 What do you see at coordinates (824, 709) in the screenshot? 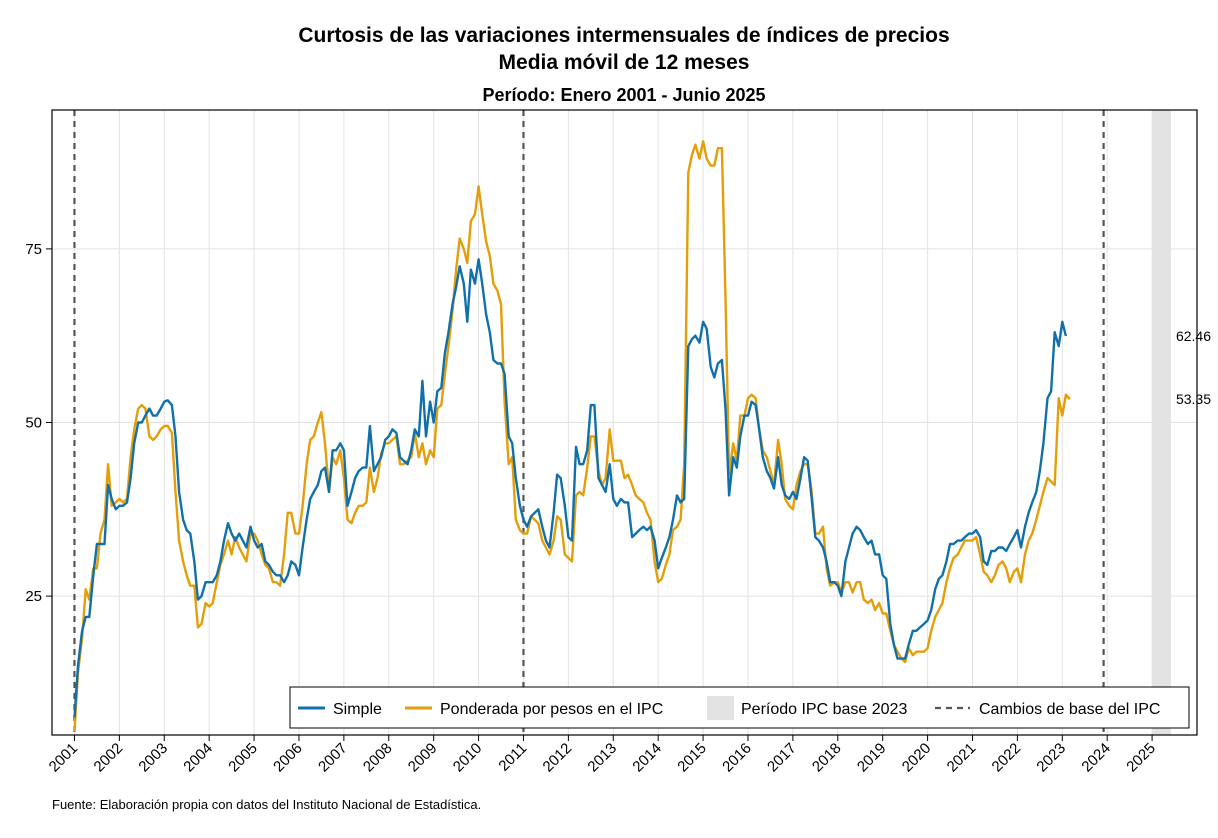
I see `legend-period-label: Período IPC base 2023` at bounding box center [824, 709].